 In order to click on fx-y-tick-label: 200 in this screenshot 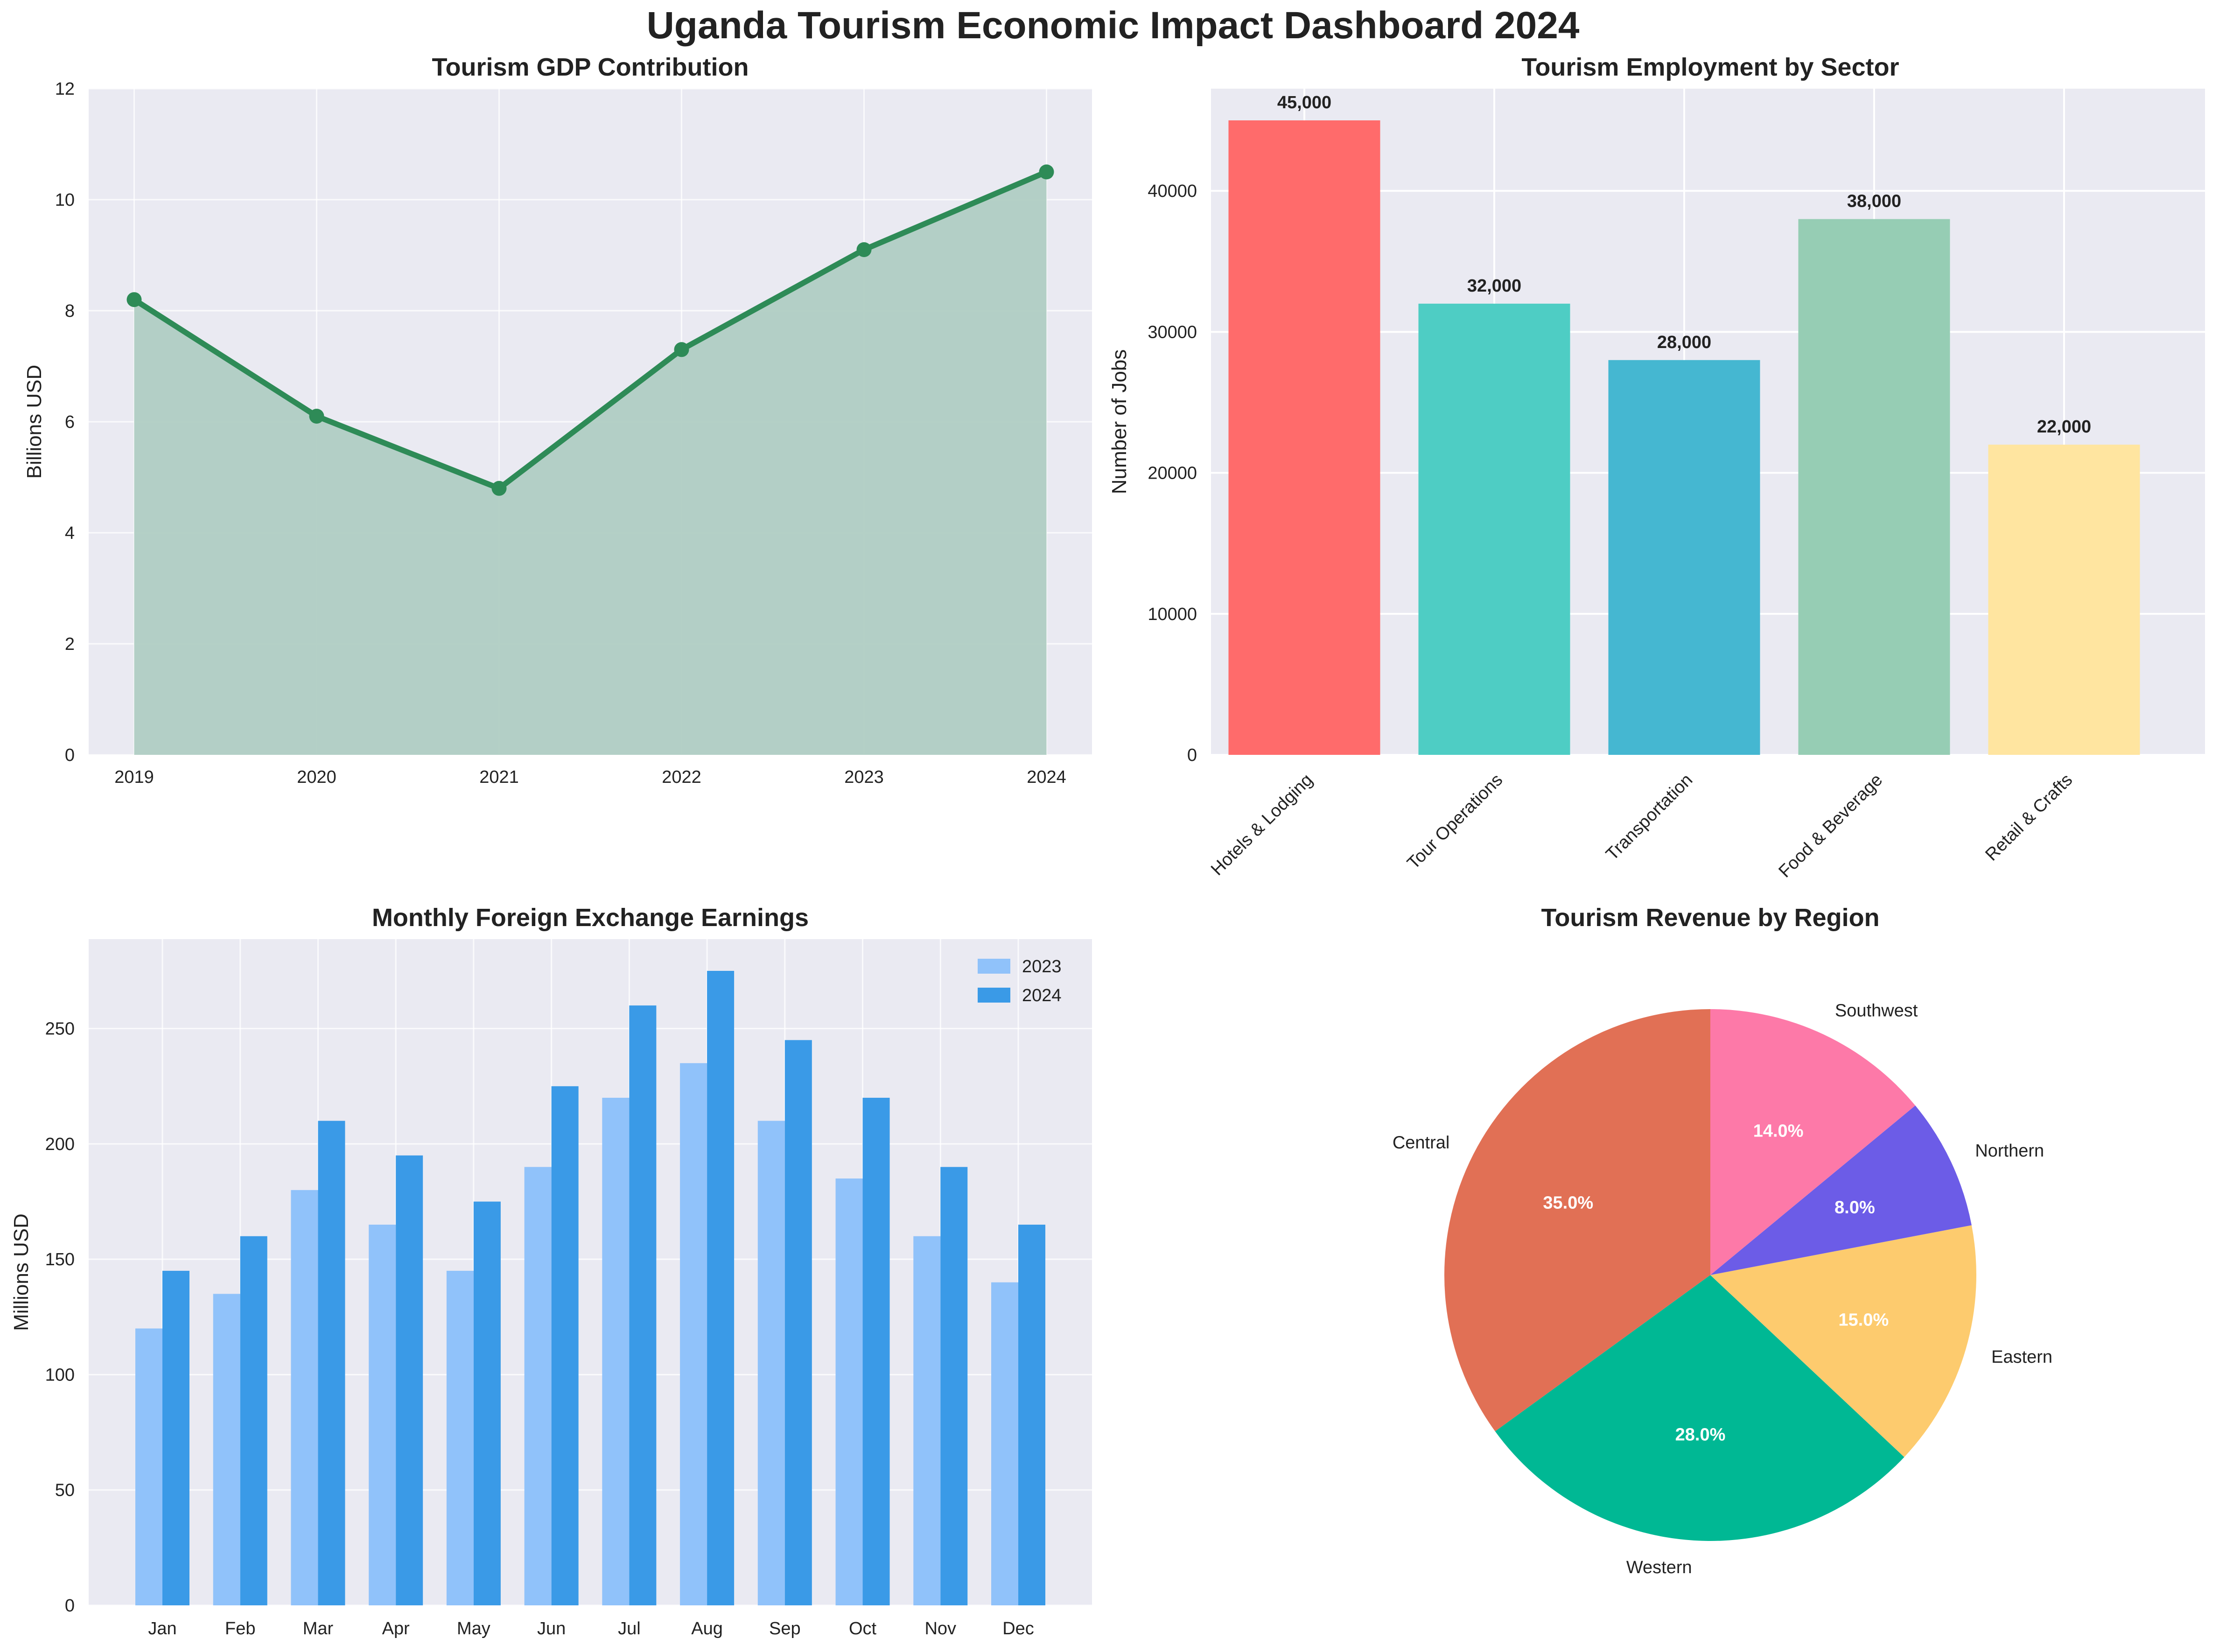, I will do `click(60, 1145)`.